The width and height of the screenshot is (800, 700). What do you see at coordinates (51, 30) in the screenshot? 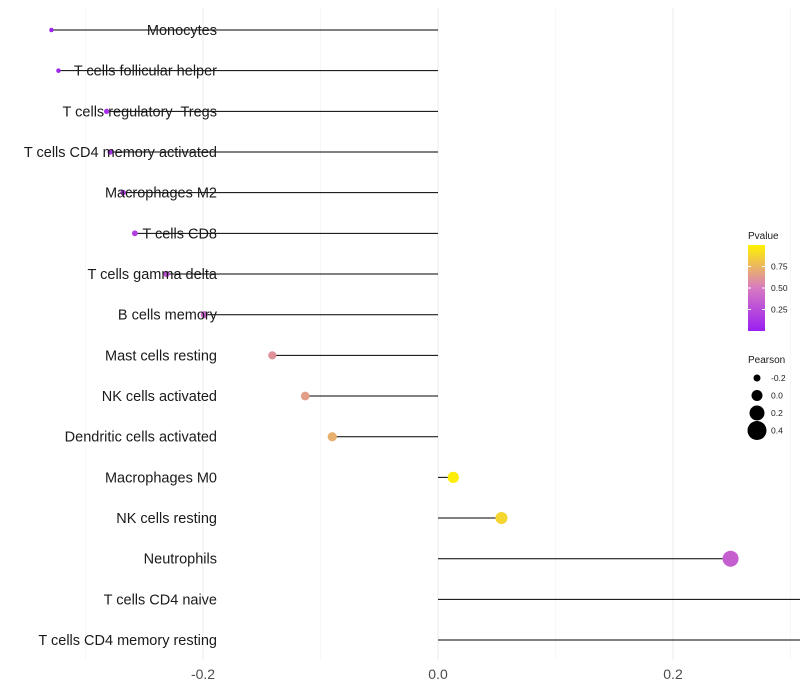
I see `point-monocytes` at bounding box center [51, 30].